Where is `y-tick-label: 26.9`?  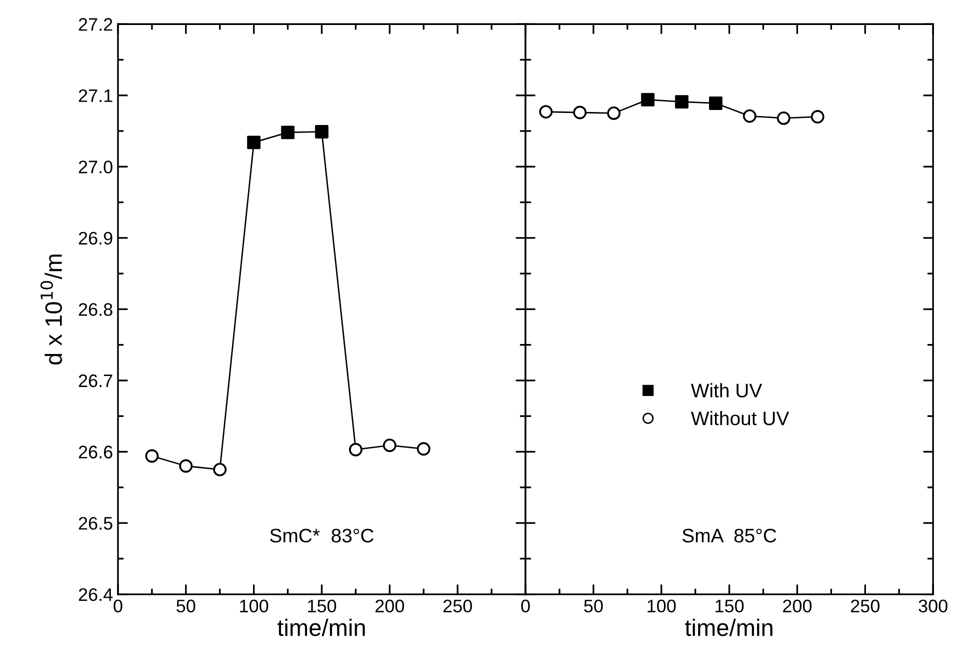
y-tick-label: 26.9 is located at coordinates (95, 238).